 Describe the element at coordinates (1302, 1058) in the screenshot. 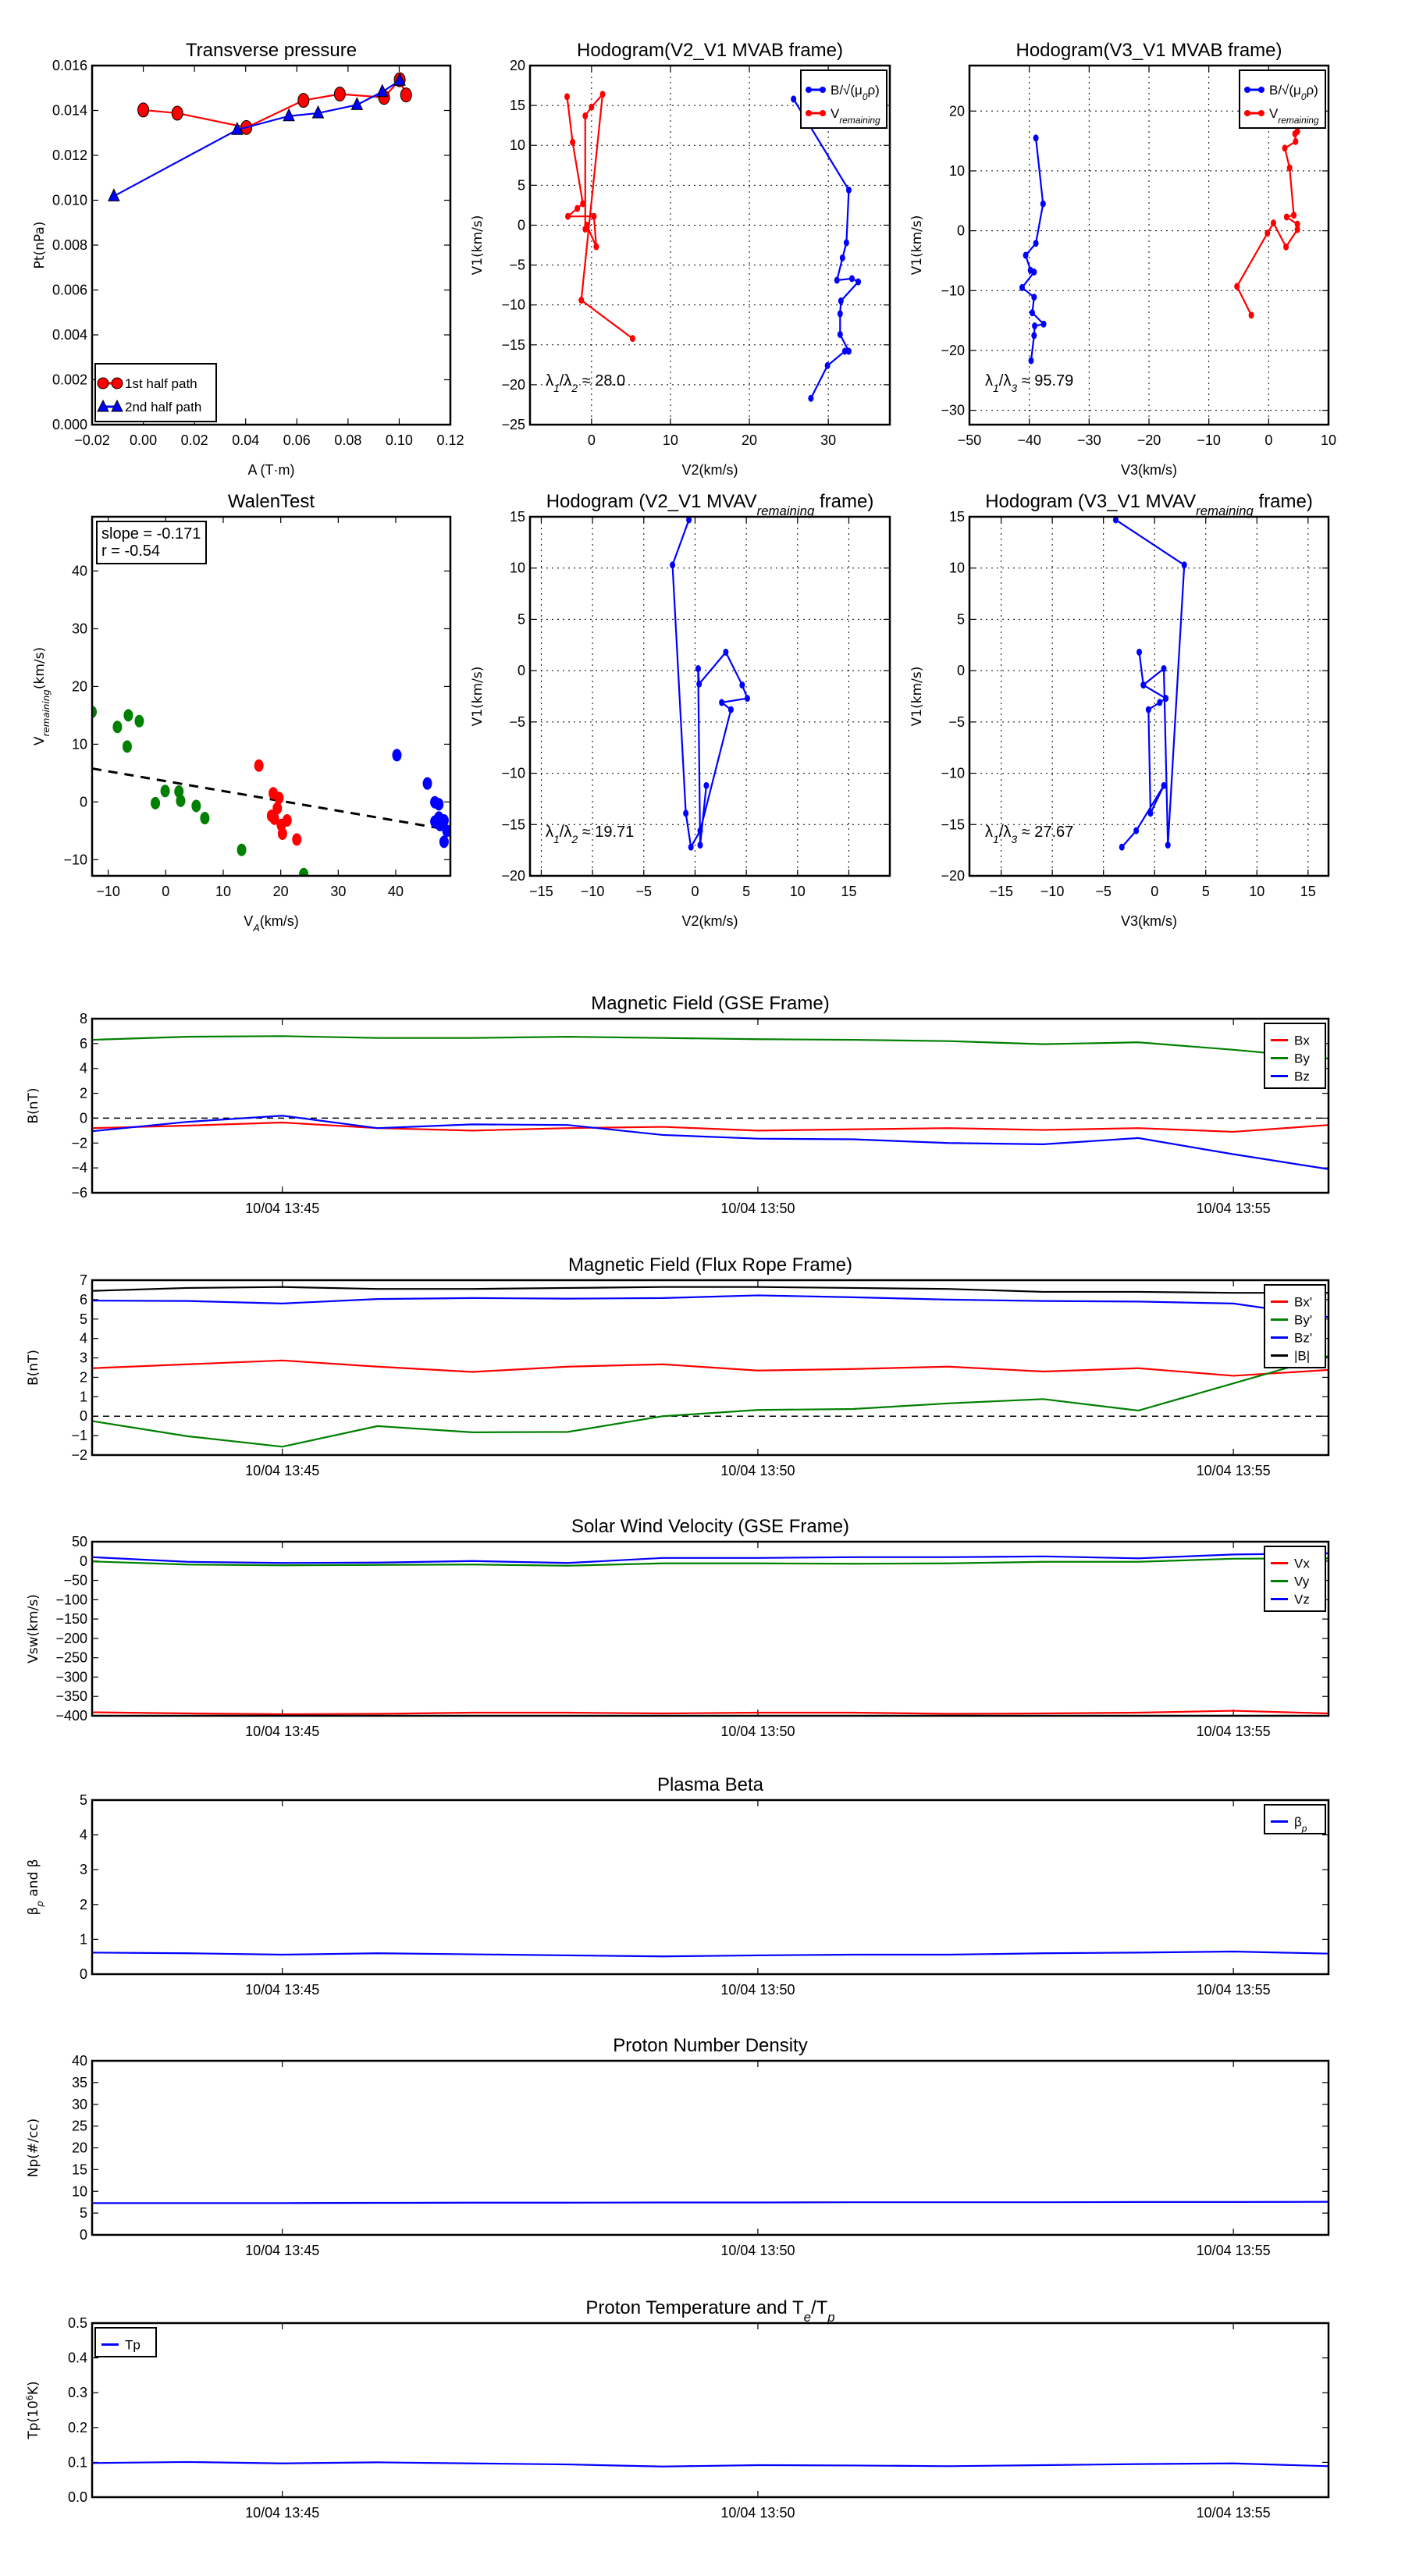

I see `legend-label: By` at that location.